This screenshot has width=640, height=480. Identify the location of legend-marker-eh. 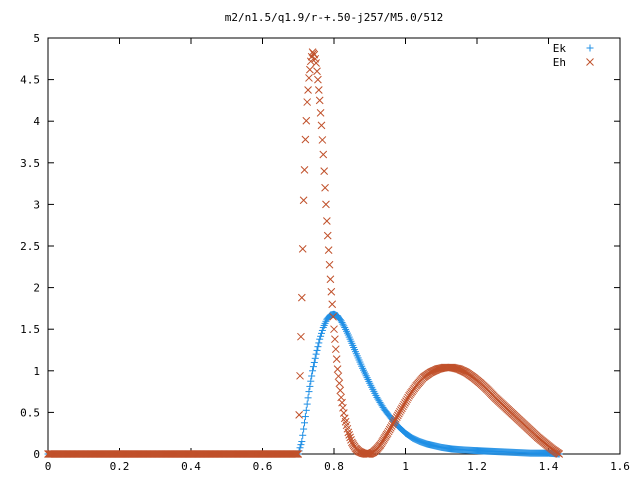
(590, 62).